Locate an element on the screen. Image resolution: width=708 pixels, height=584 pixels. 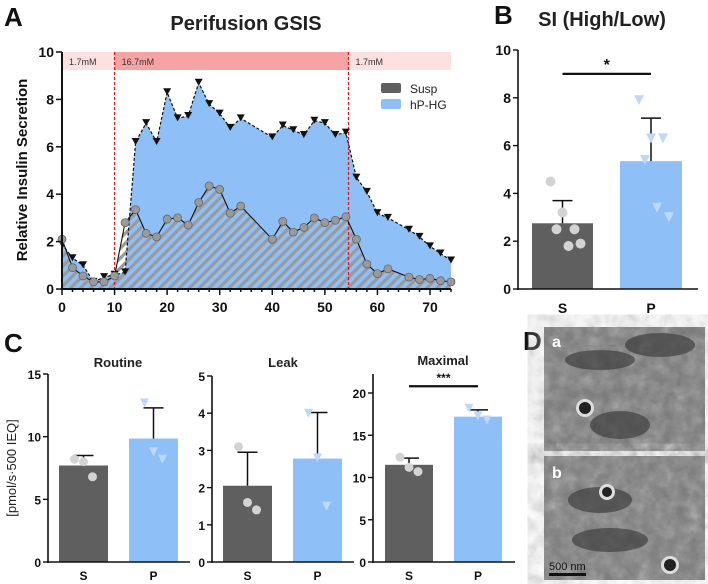
panel-letter-d: D is located at coordinates (532, 341).